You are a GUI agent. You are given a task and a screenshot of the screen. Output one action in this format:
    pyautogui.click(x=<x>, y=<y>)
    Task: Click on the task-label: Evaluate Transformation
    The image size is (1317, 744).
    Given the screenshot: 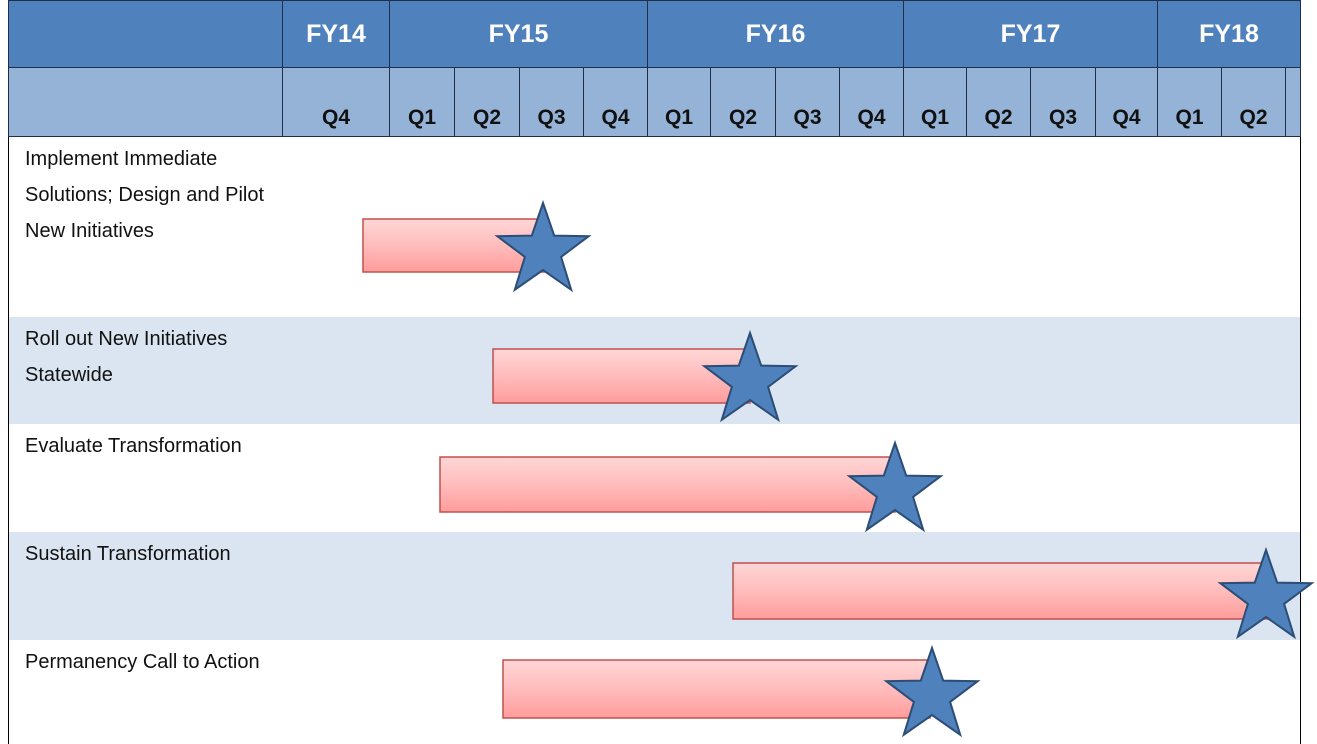 What is the action you would take?
    pyautogui.click(x=133, y=446)
    